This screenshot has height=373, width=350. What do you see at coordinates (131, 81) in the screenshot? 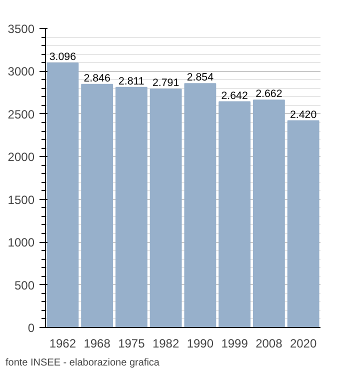
I see `data-label: 2.811` at bounding box center [131, 81].